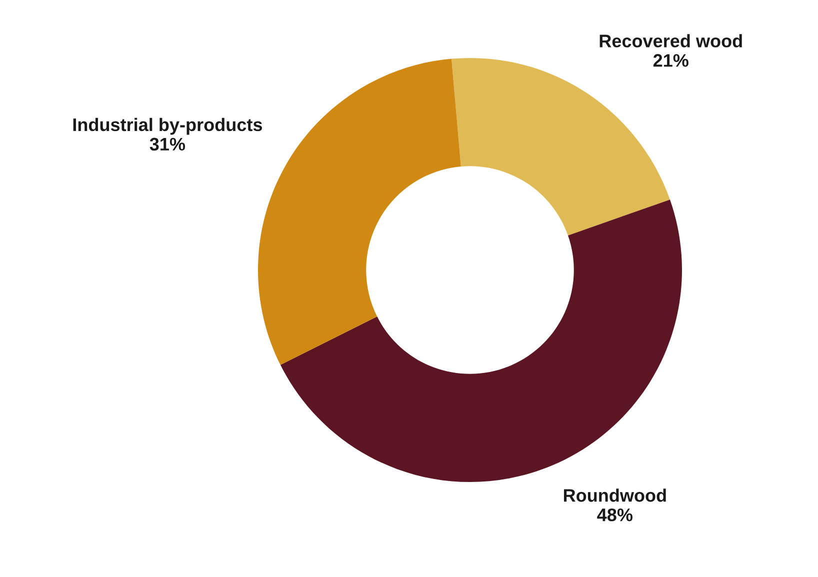 The image size is (818, 577). I want to click on data-label: 48%, so click(615, 515).